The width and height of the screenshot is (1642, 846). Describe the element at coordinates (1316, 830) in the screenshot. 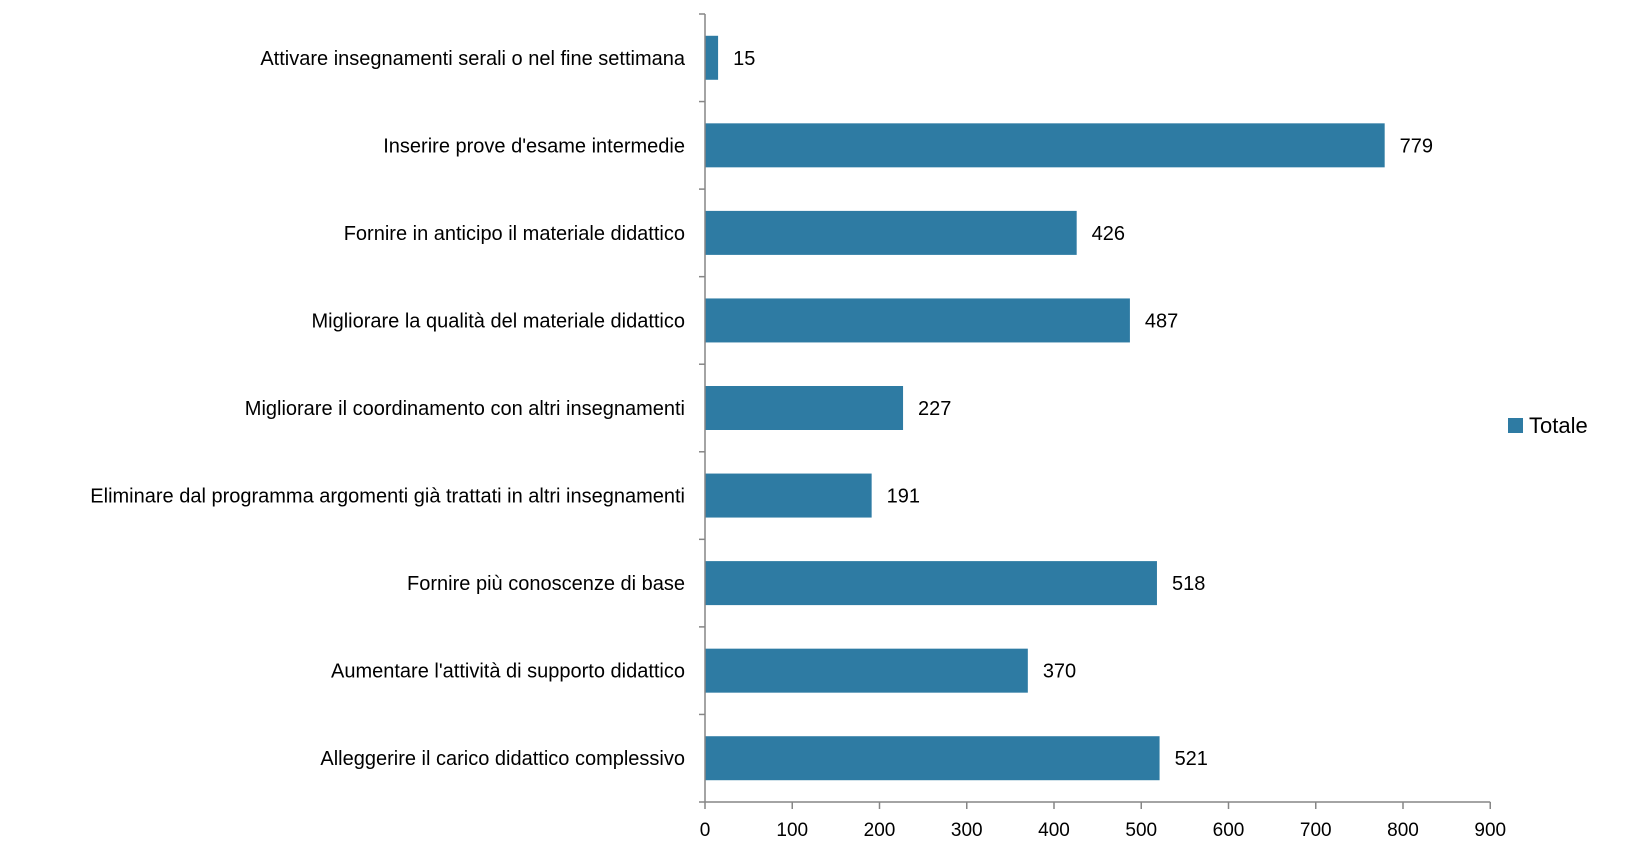

I see `x-tick-label: 700` at that location.